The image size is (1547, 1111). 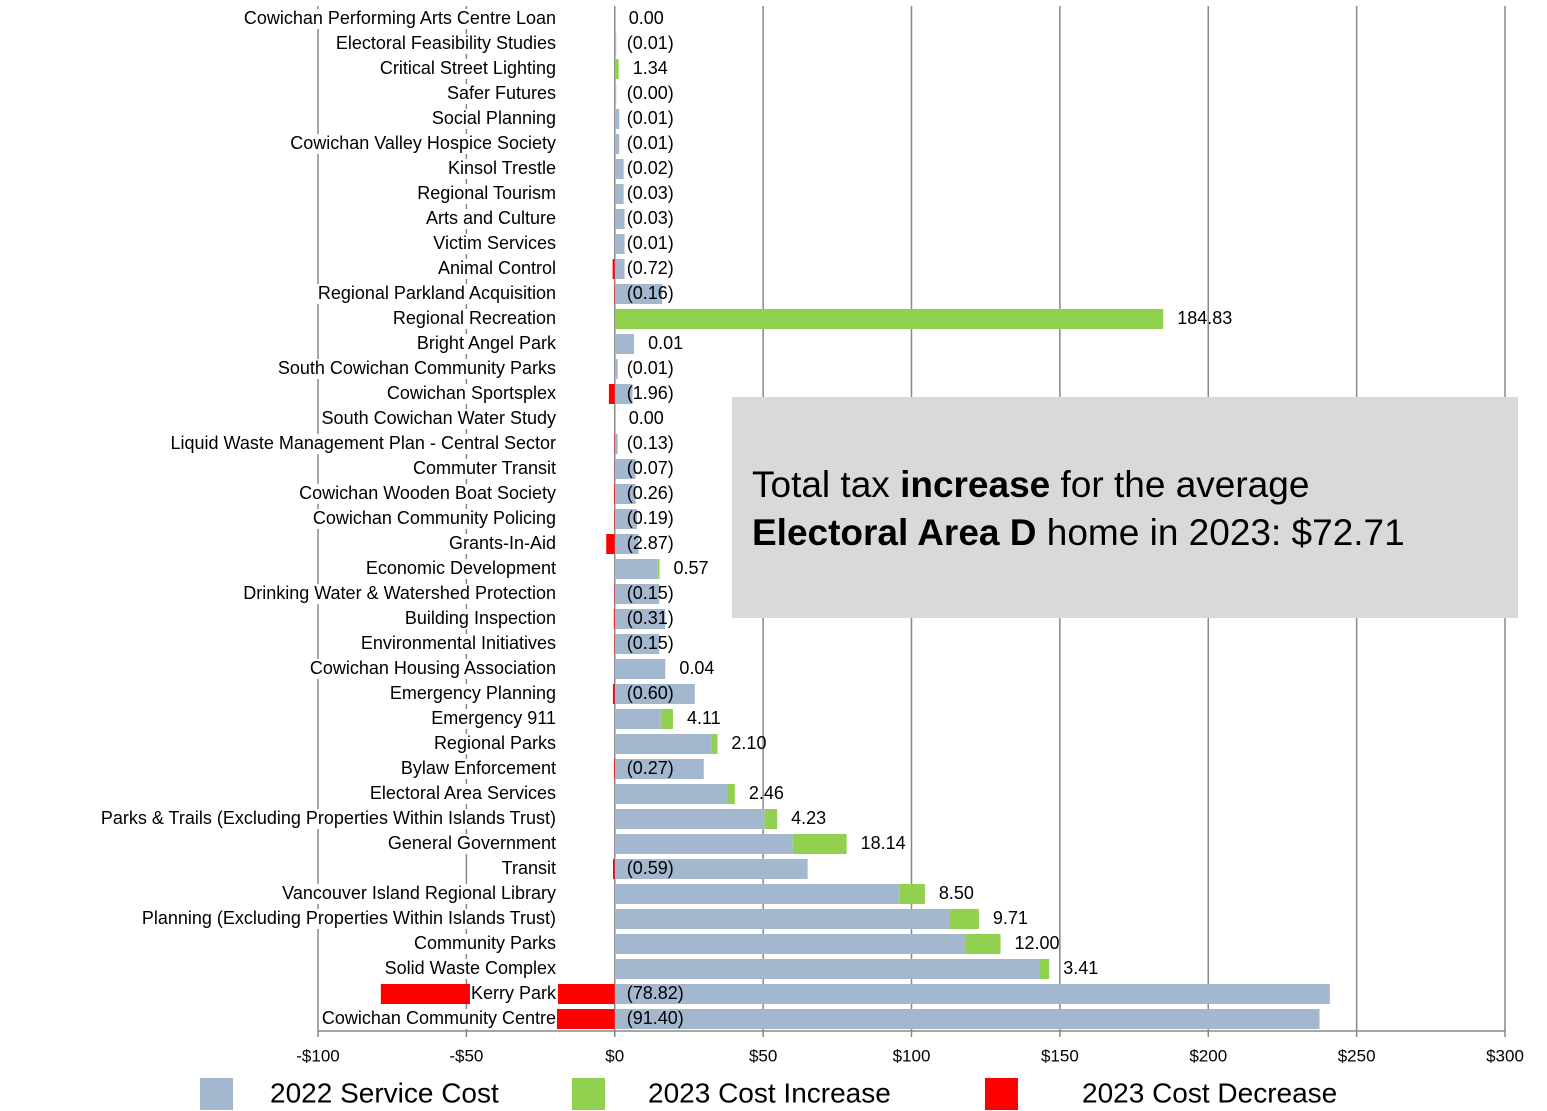 I want to click on value-label: 1.34, so click(x=650, y=68).